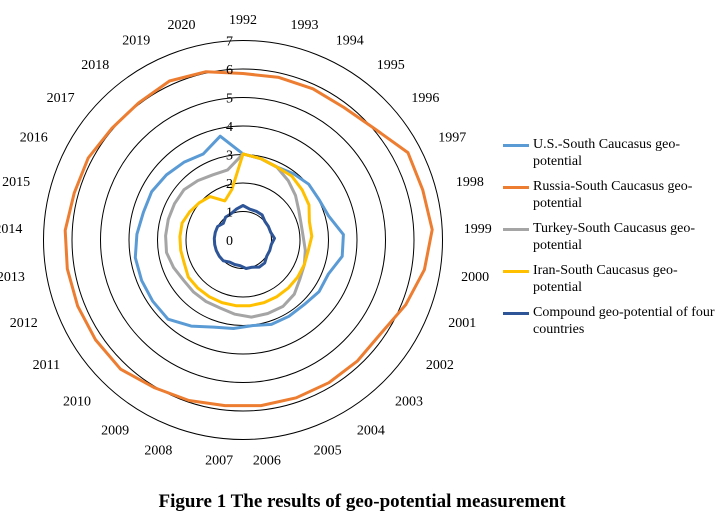  What do you see at coordinates (440, 365) in the screenshot?
I see `category-label-2002: 2002` at bounding box center [440, 365].